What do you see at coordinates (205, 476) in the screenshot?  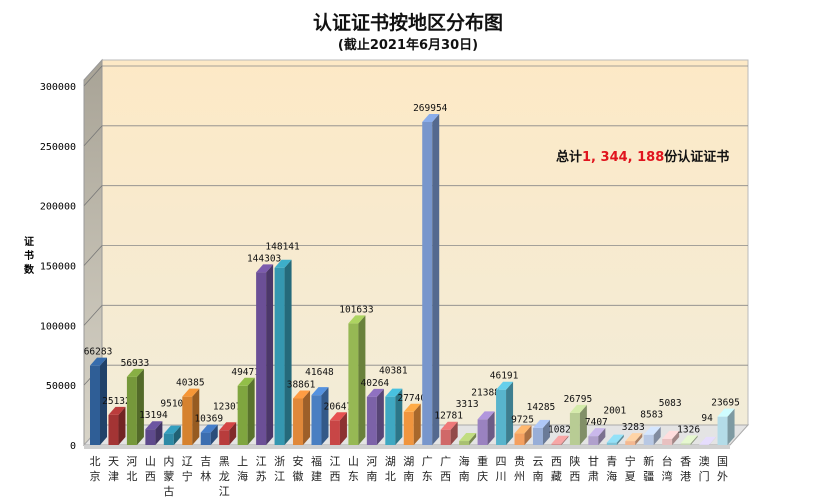 I see `x-tick-label: 林` at bounding box center [205, 476].